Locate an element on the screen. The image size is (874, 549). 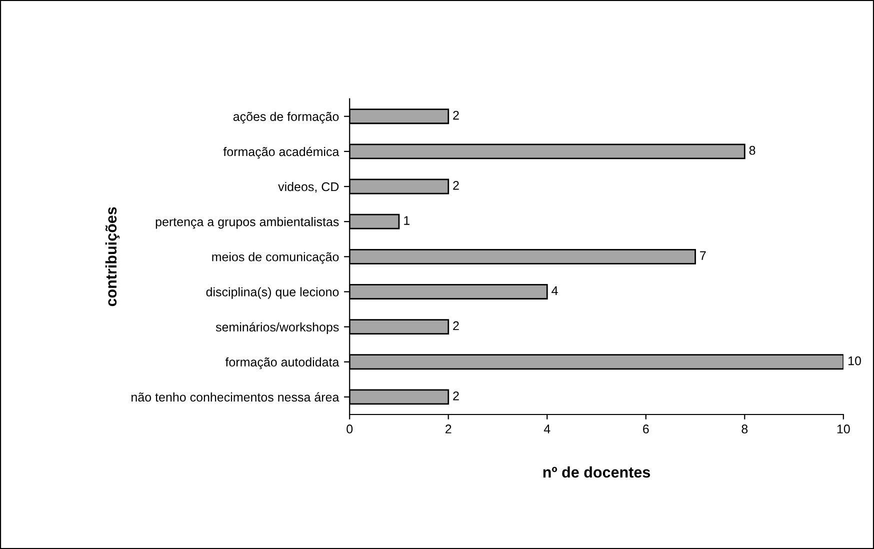
y-tick-label: pertença a grupos ambientalistas is located at coordinates (247, 223).